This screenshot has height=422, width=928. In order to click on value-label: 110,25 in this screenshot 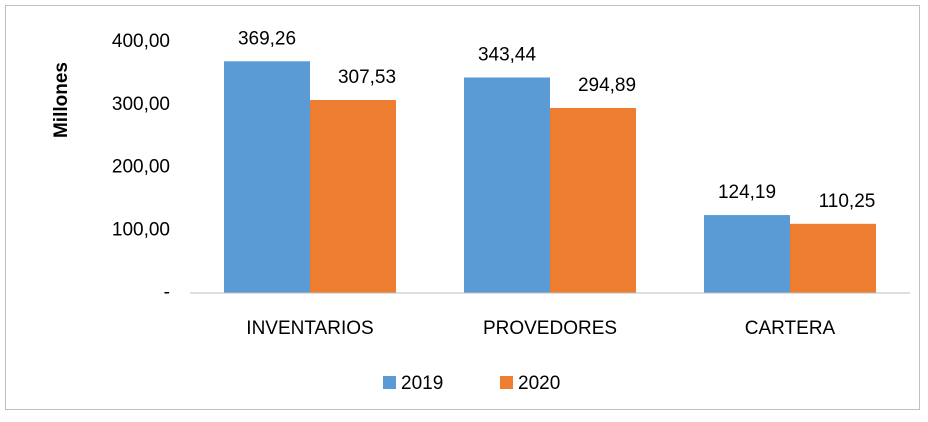, I will do `click(847, 201)`.